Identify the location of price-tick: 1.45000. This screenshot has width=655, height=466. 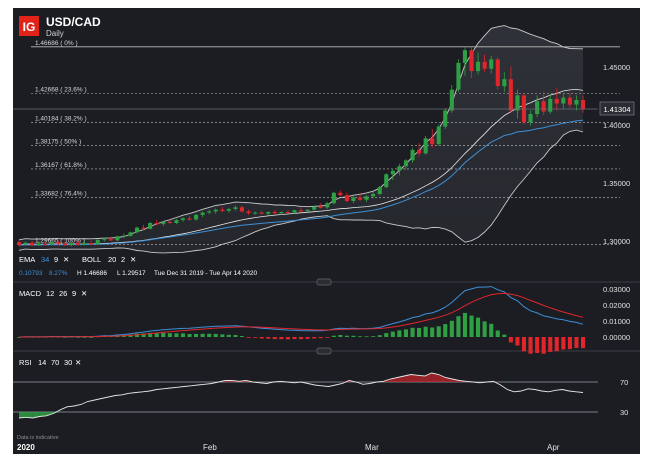
(616, 67).